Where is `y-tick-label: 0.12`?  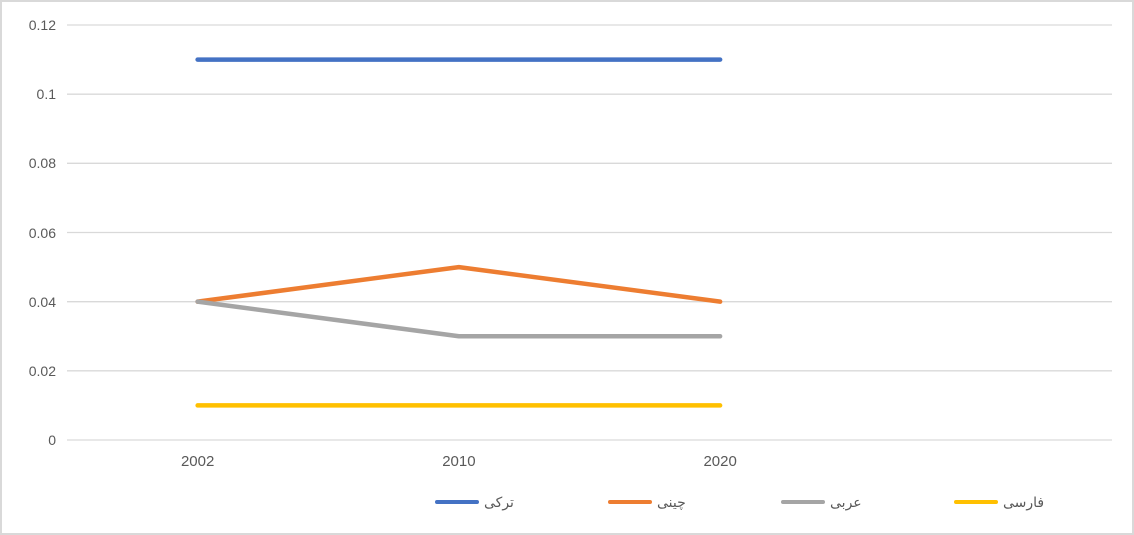 y-tick-label: 0.12 is located at coordinates (42, 25).